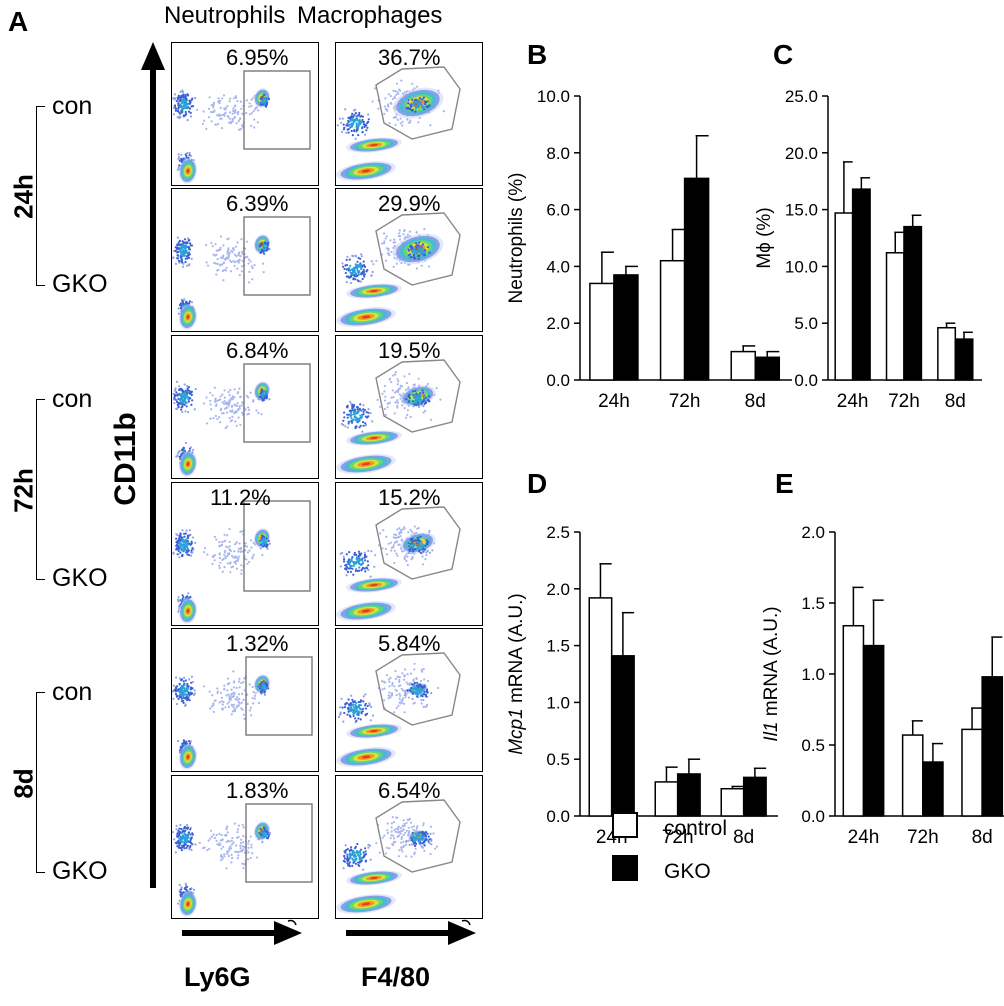 The image size is (1004, 1006). What do you see at coordinates (257, 203) in the screenshot?
I see `neutrophil-percentage: 6.39%` at bounding box center [257, 203].